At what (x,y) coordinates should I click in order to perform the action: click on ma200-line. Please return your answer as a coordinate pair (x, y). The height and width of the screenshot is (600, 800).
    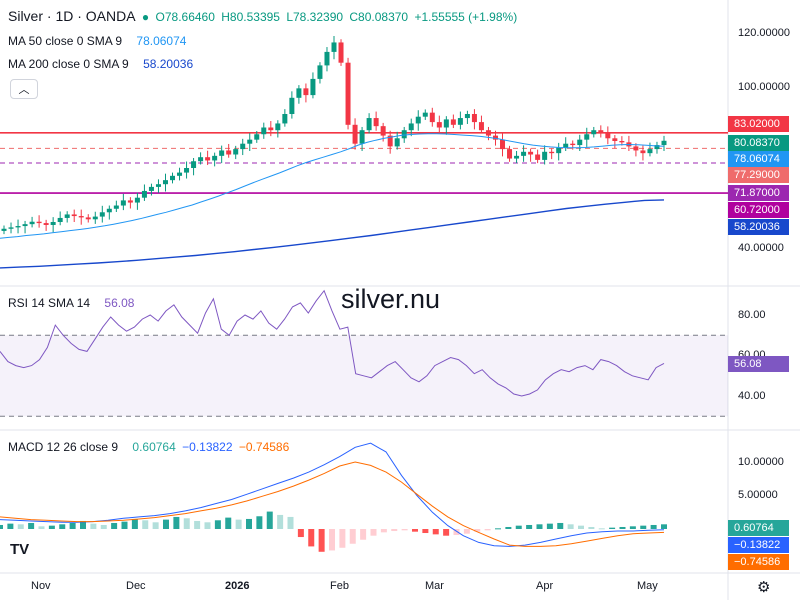
    Looking at the image, I should click on (332, 234).